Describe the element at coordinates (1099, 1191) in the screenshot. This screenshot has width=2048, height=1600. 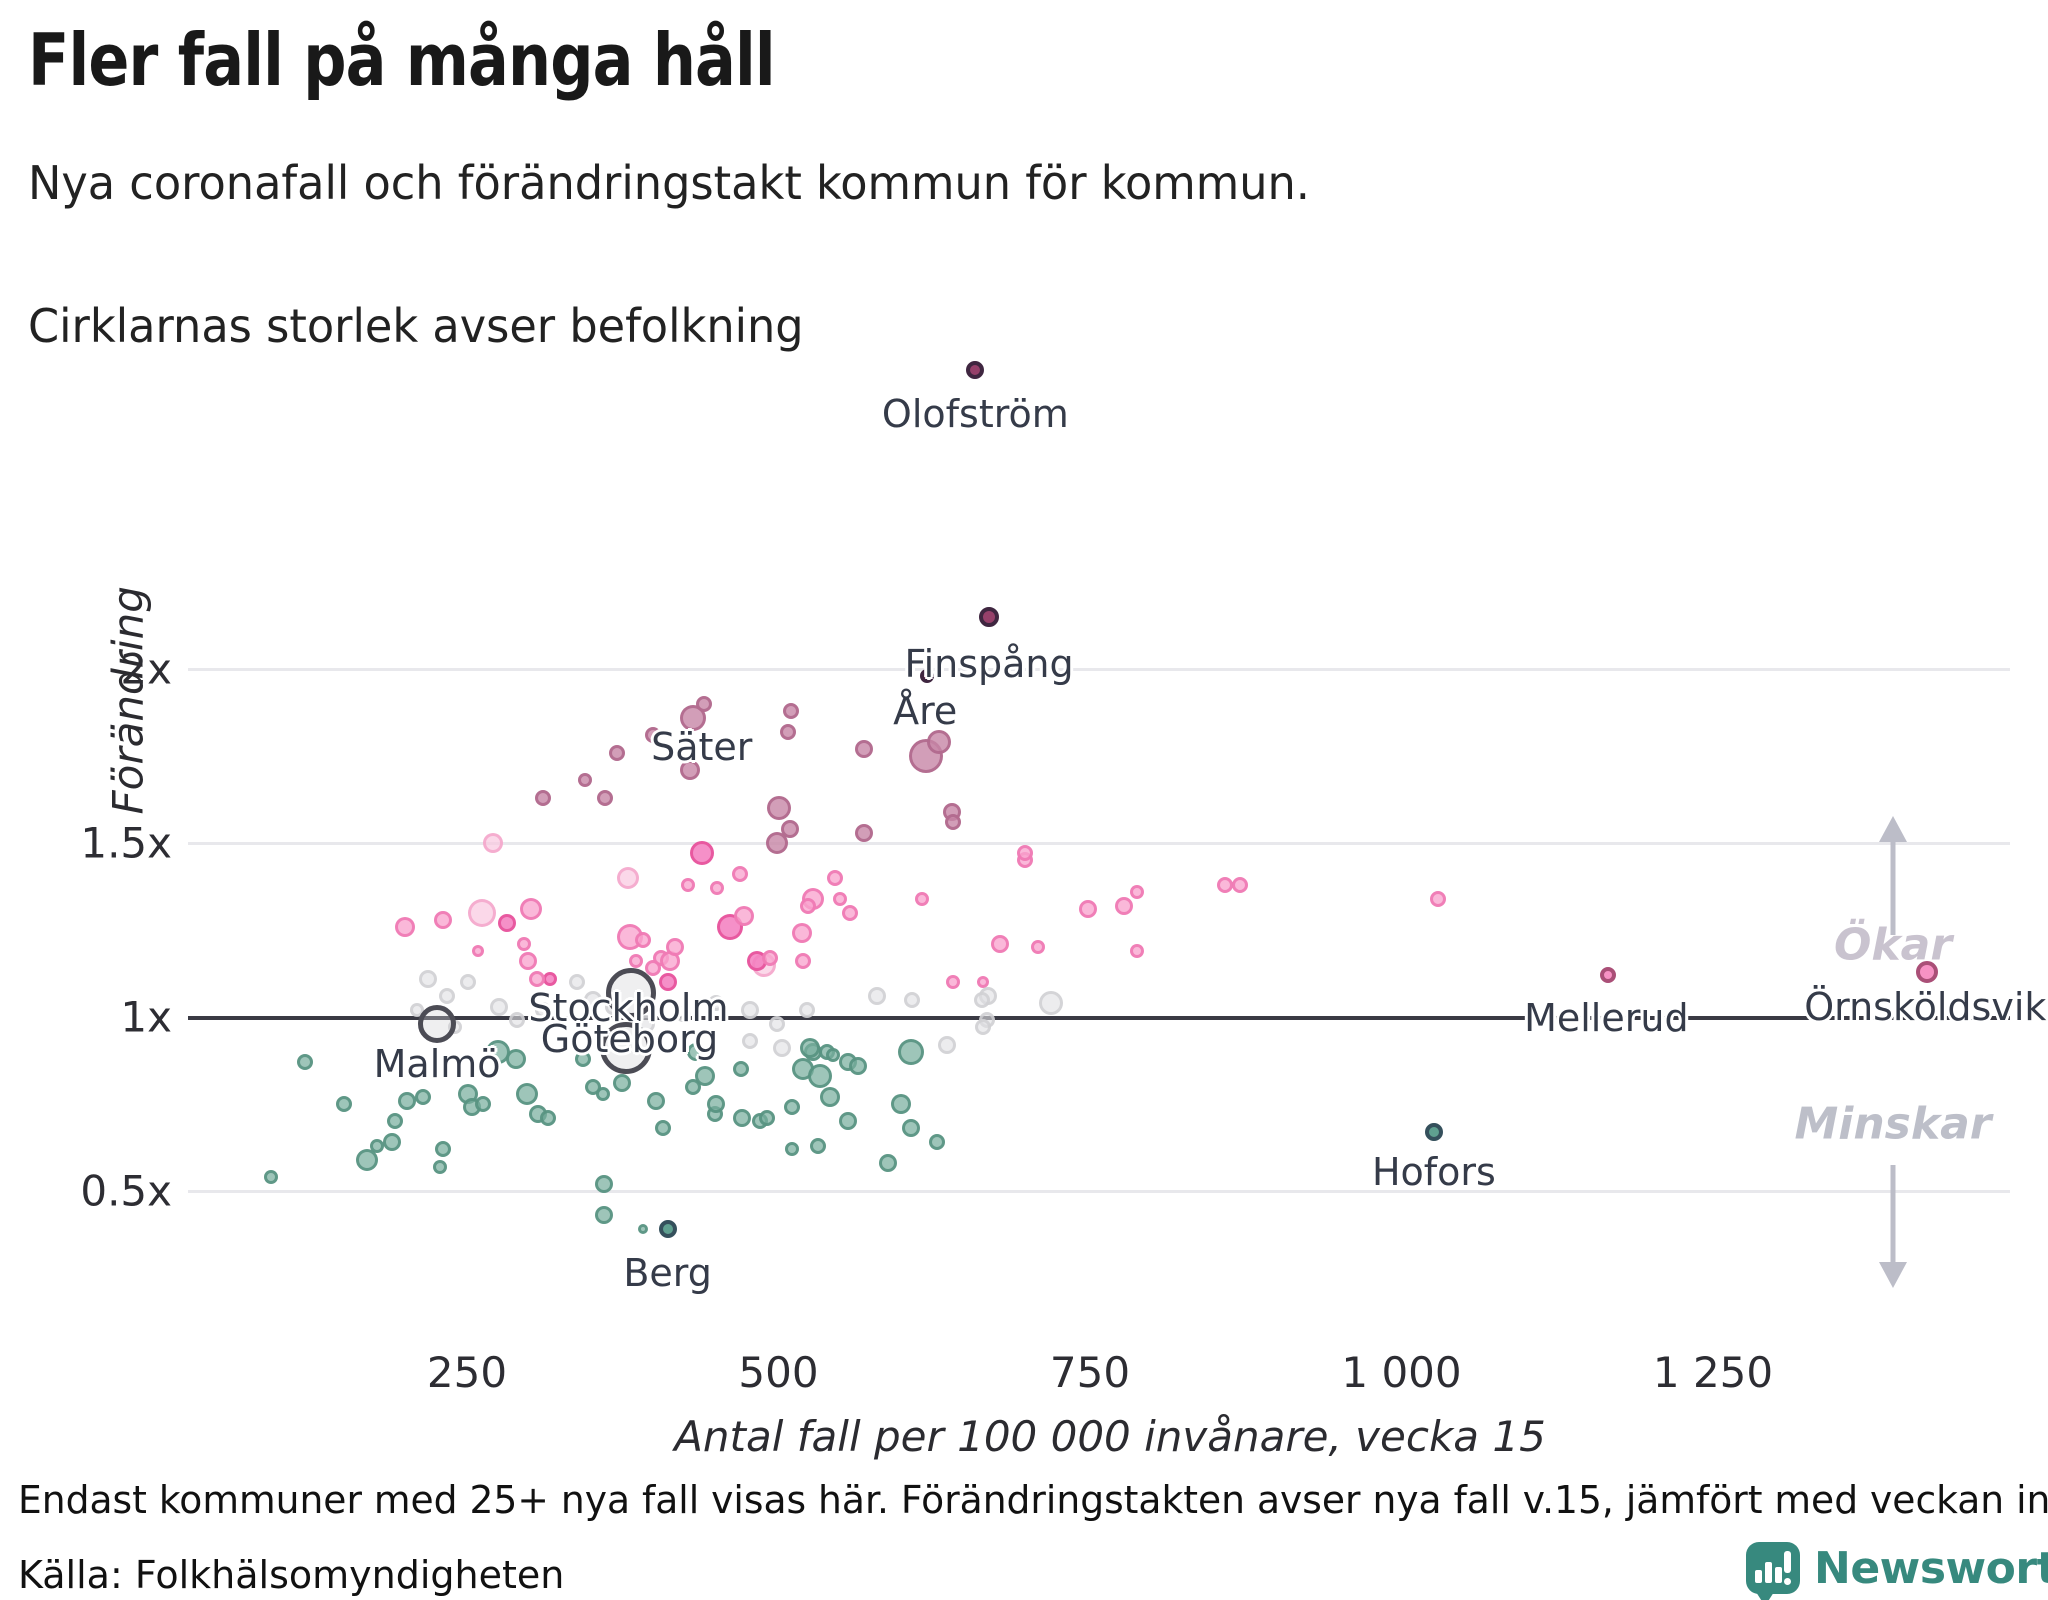
I see `gridline-0.5x` at that location.